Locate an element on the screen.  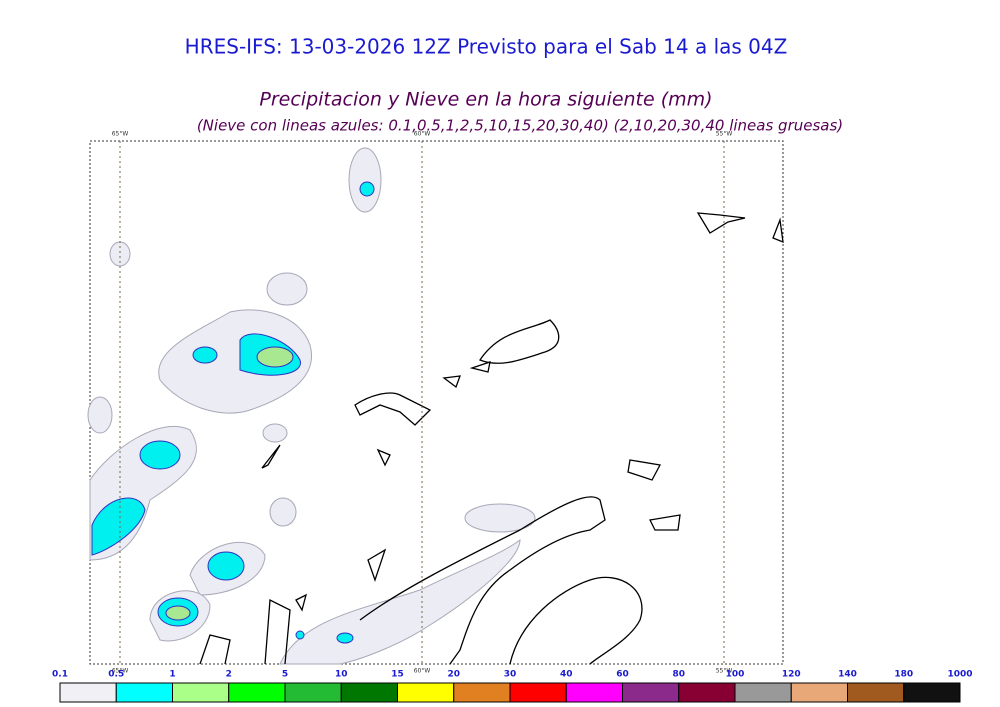
colorbar-label: 100 is located at coordinates (735, 675).